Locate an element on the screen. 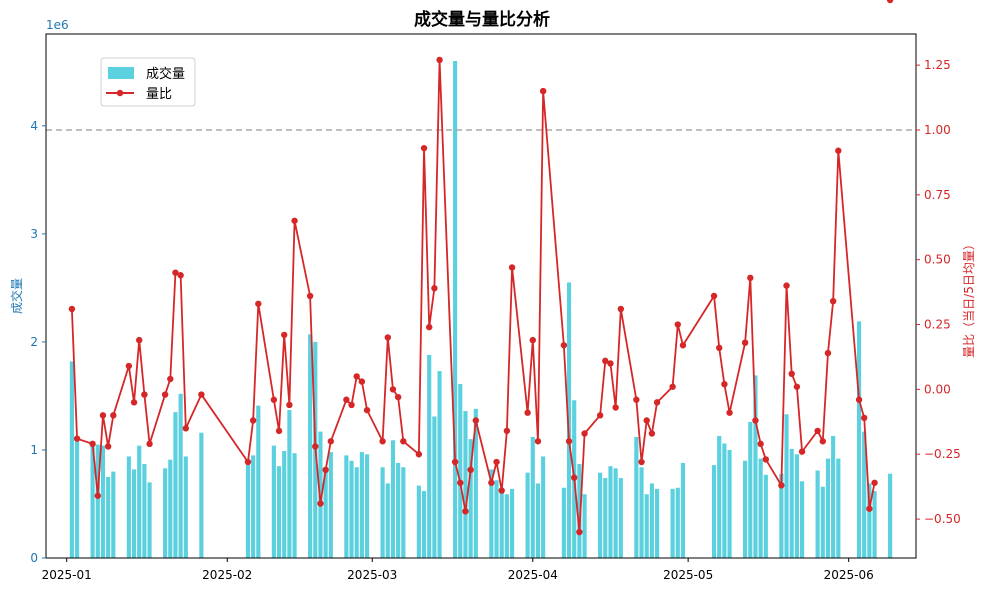 The height and width of the screenshot is (590, 989). right-tick-label: −0.50 is located at coordinates (942, 519).